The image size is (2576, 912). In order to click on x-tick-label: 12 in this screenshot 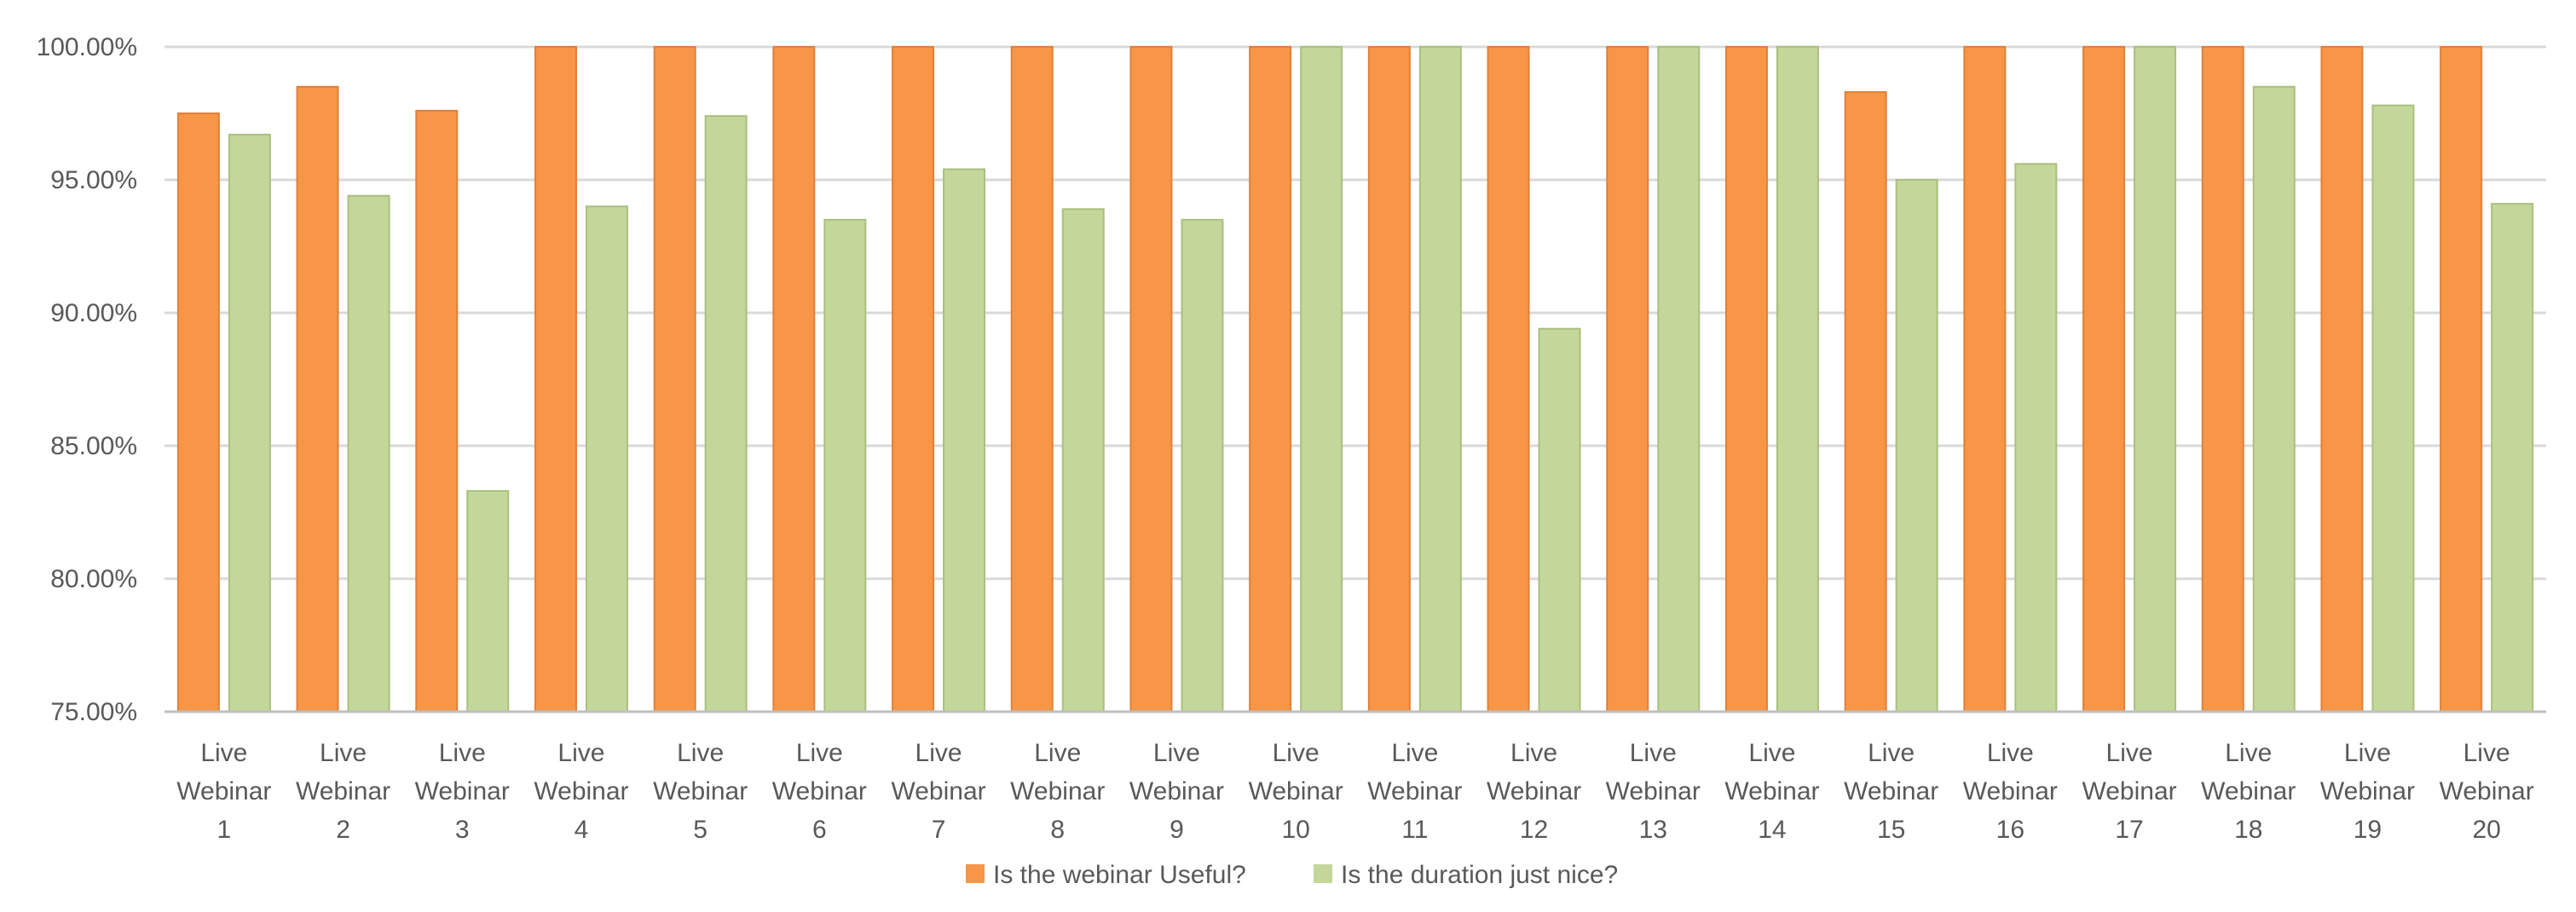, I will do `click(1534, 830)`.